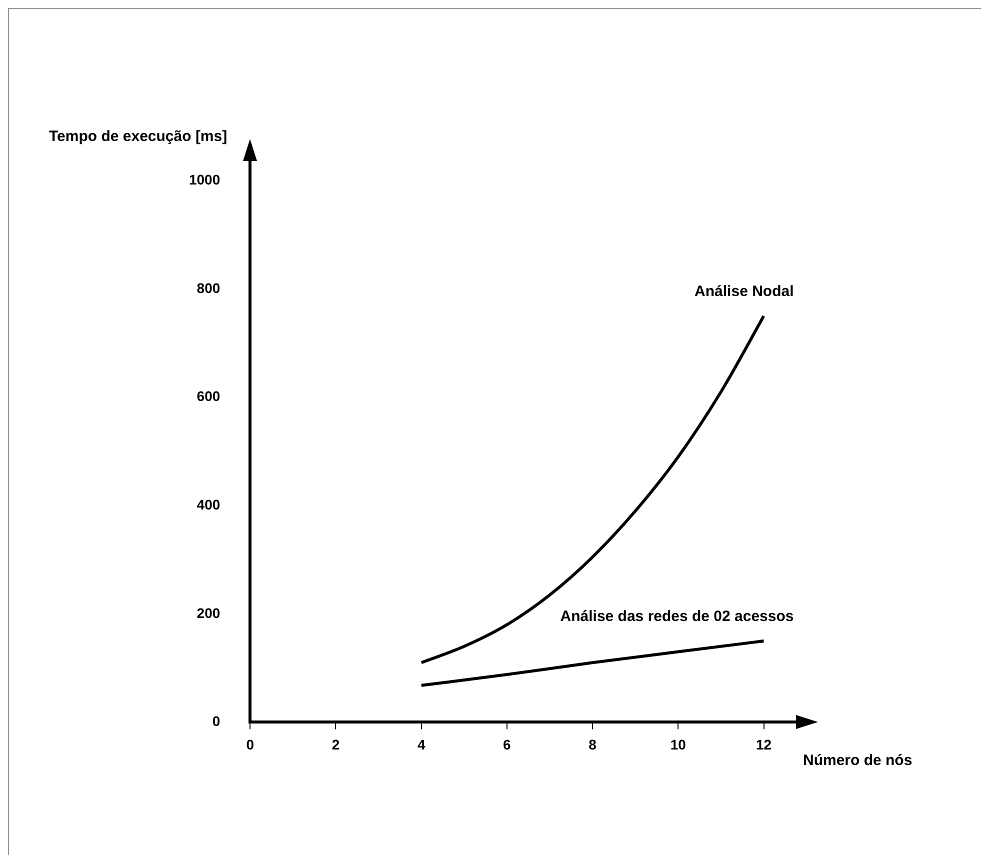  What do you see at coordinates (592, 744) in the screenshot?
I see `x-tick-label: 8` at bounding box center [592, 744].